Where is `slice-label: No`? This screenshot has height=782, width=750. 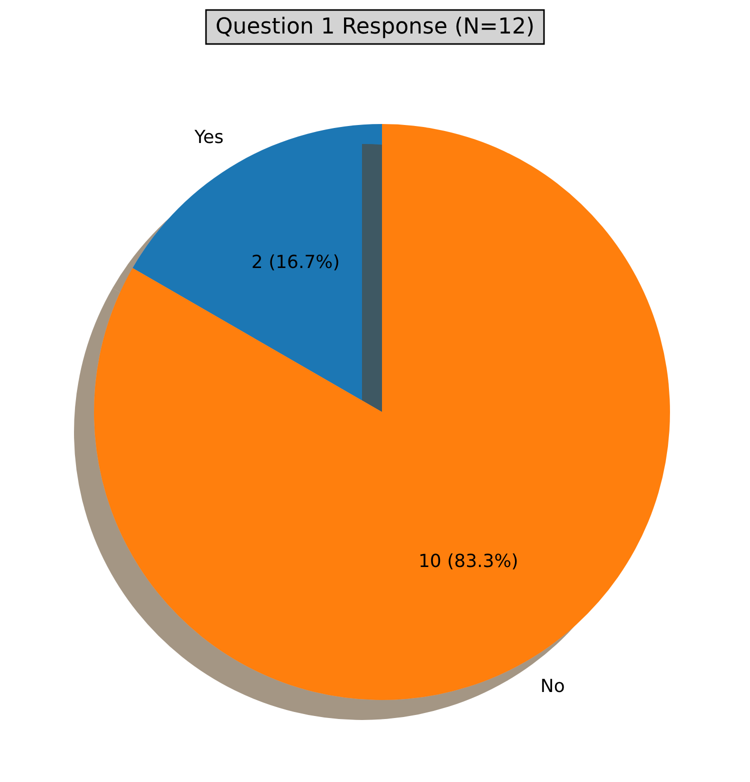 slice-label: No is located at coordinates (552, 686).